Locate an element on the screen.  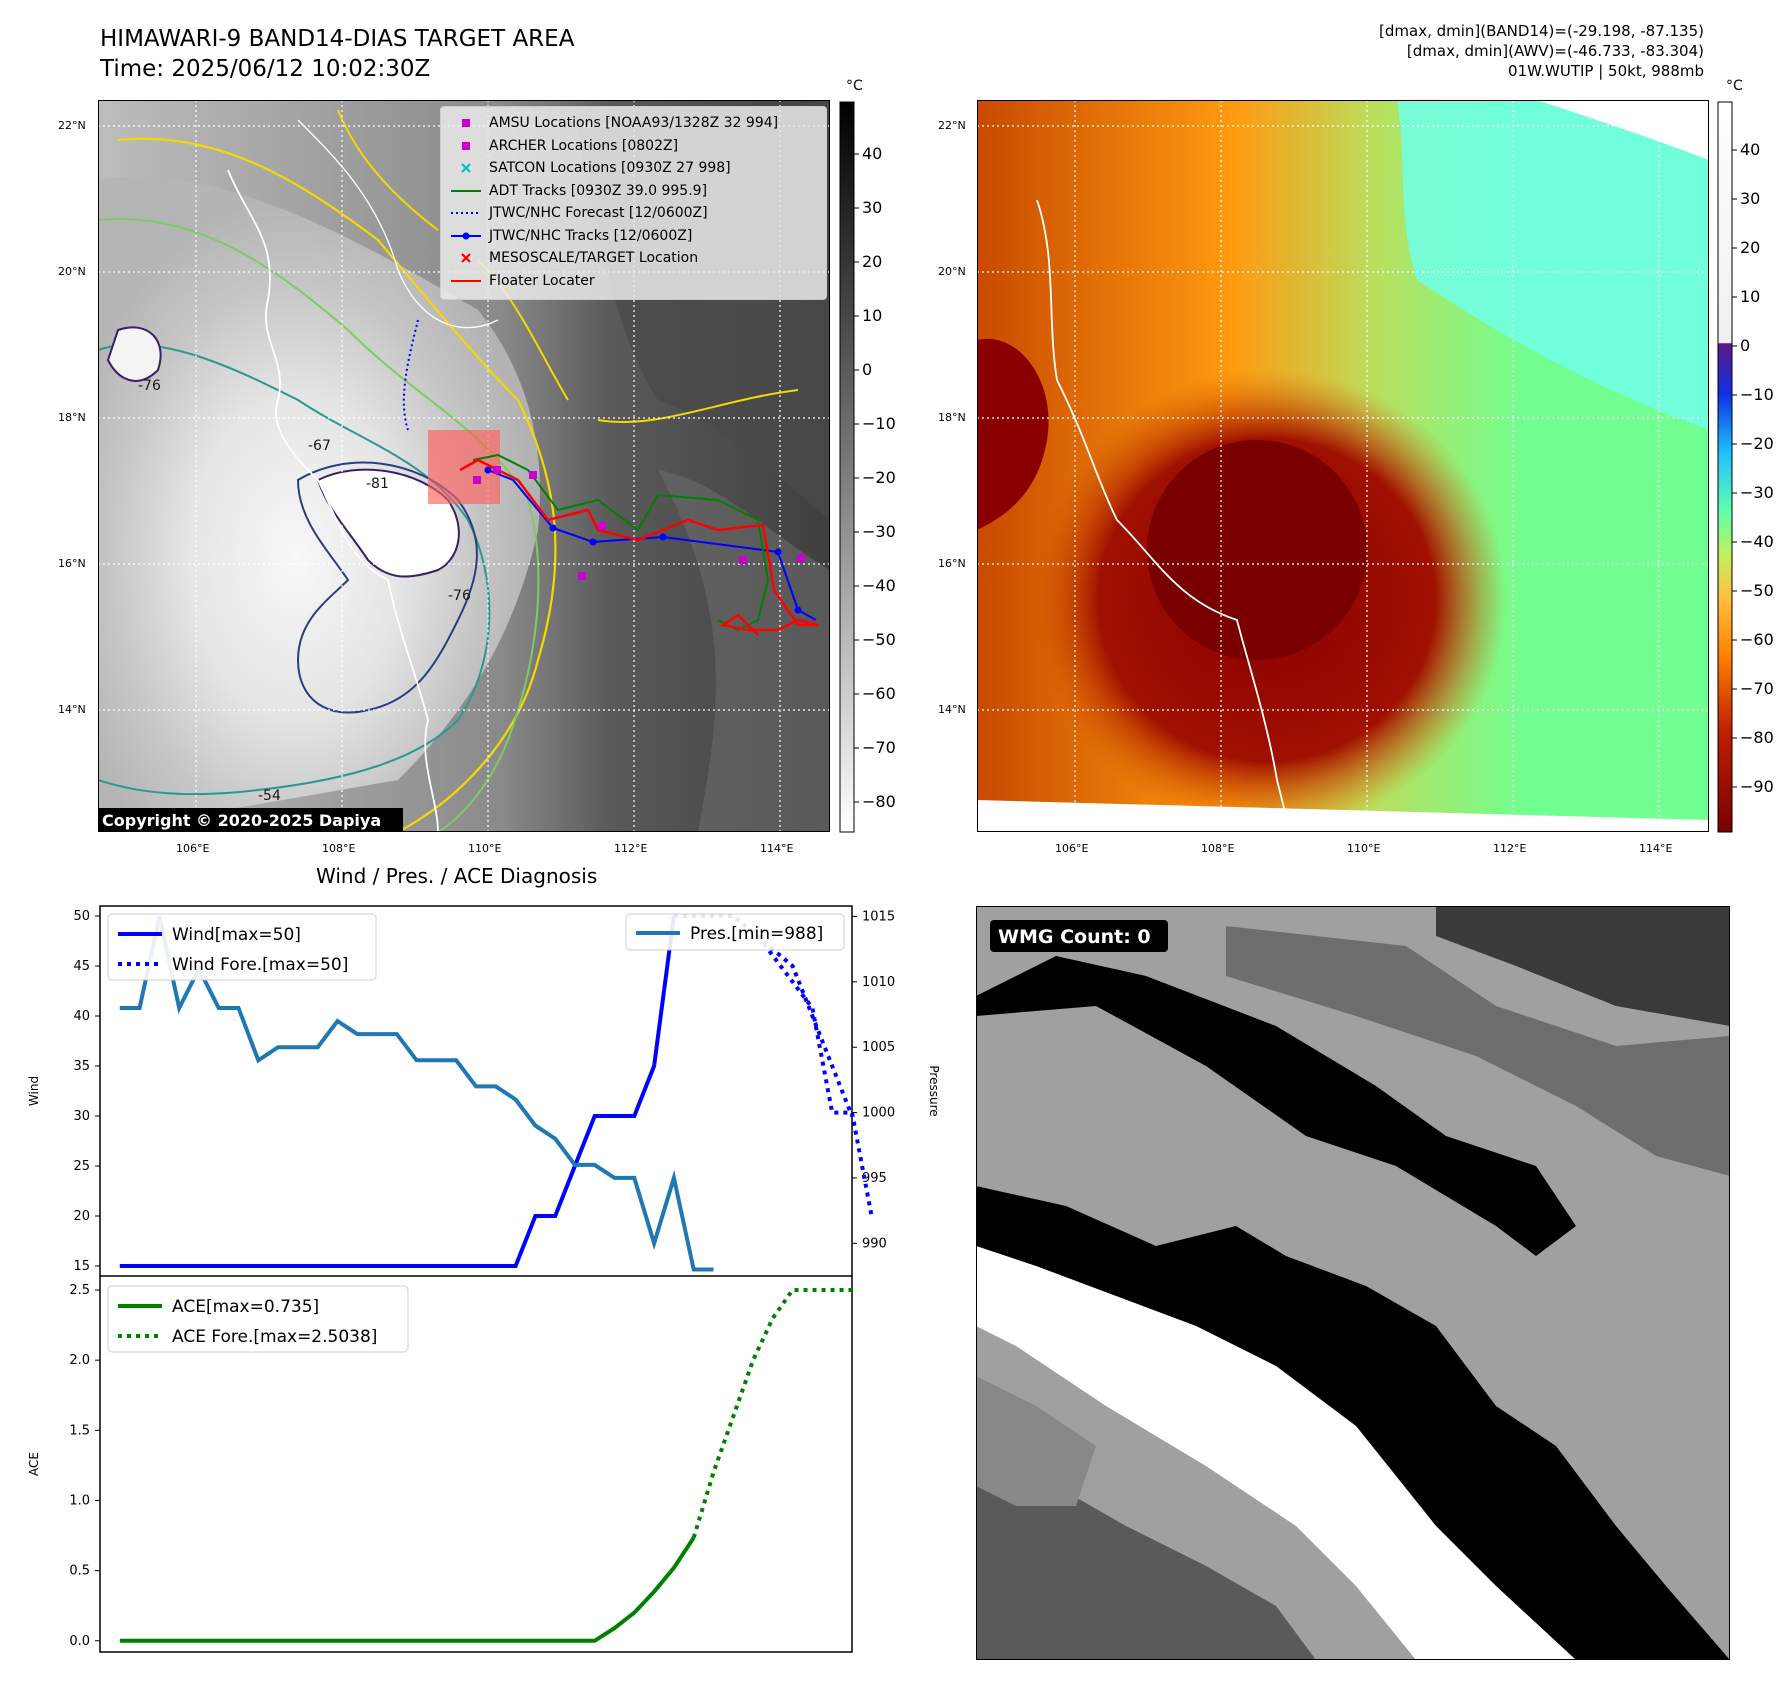
storm-center is located at coordinates (1257, 550).